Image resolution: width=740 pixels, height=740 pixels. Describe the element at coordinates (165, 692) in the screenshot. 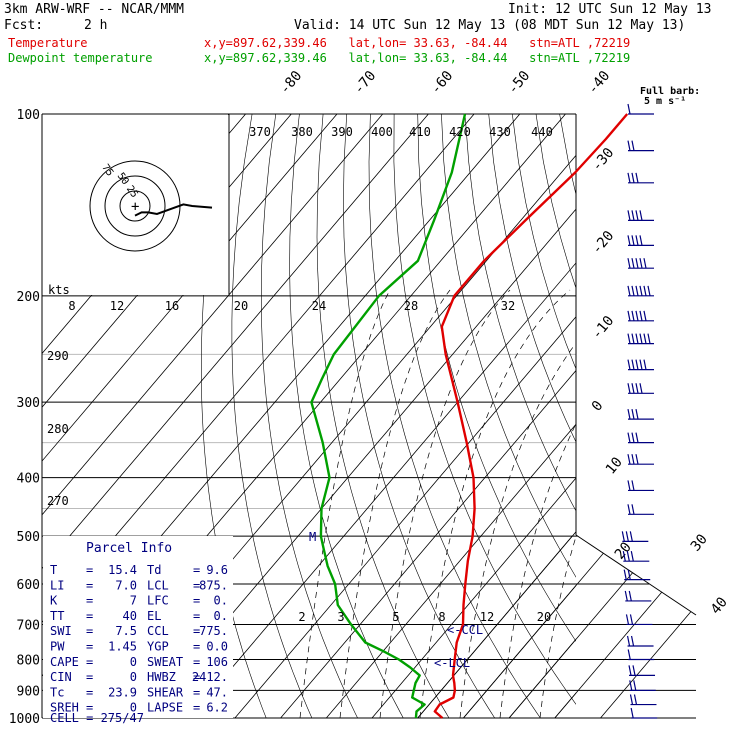

I see `parcel-key: SHEAR` at that location.